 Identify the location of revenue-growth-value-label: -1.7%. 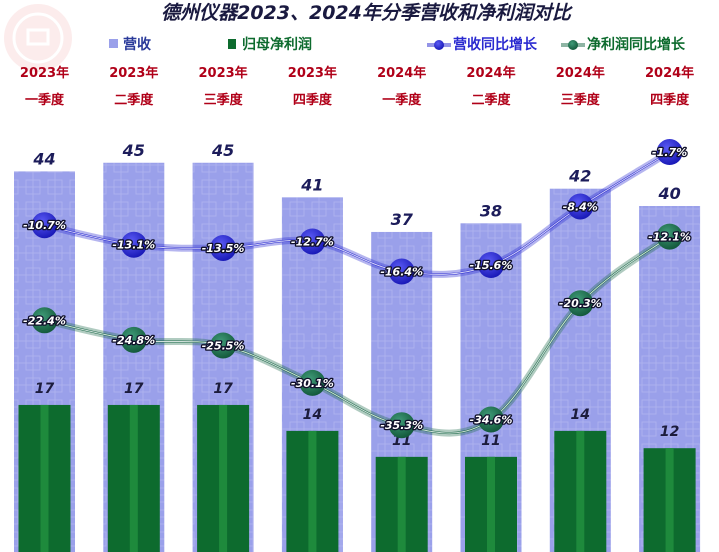
(669, 152).